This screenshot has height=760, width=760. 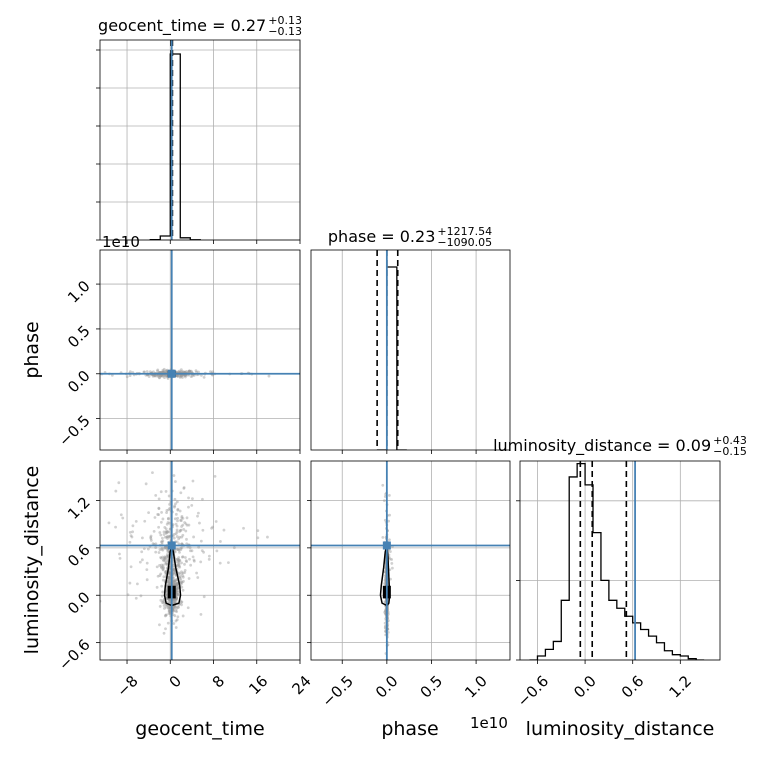 I want to click on x-tick-label: 0.5, so click(x=432, y=687).